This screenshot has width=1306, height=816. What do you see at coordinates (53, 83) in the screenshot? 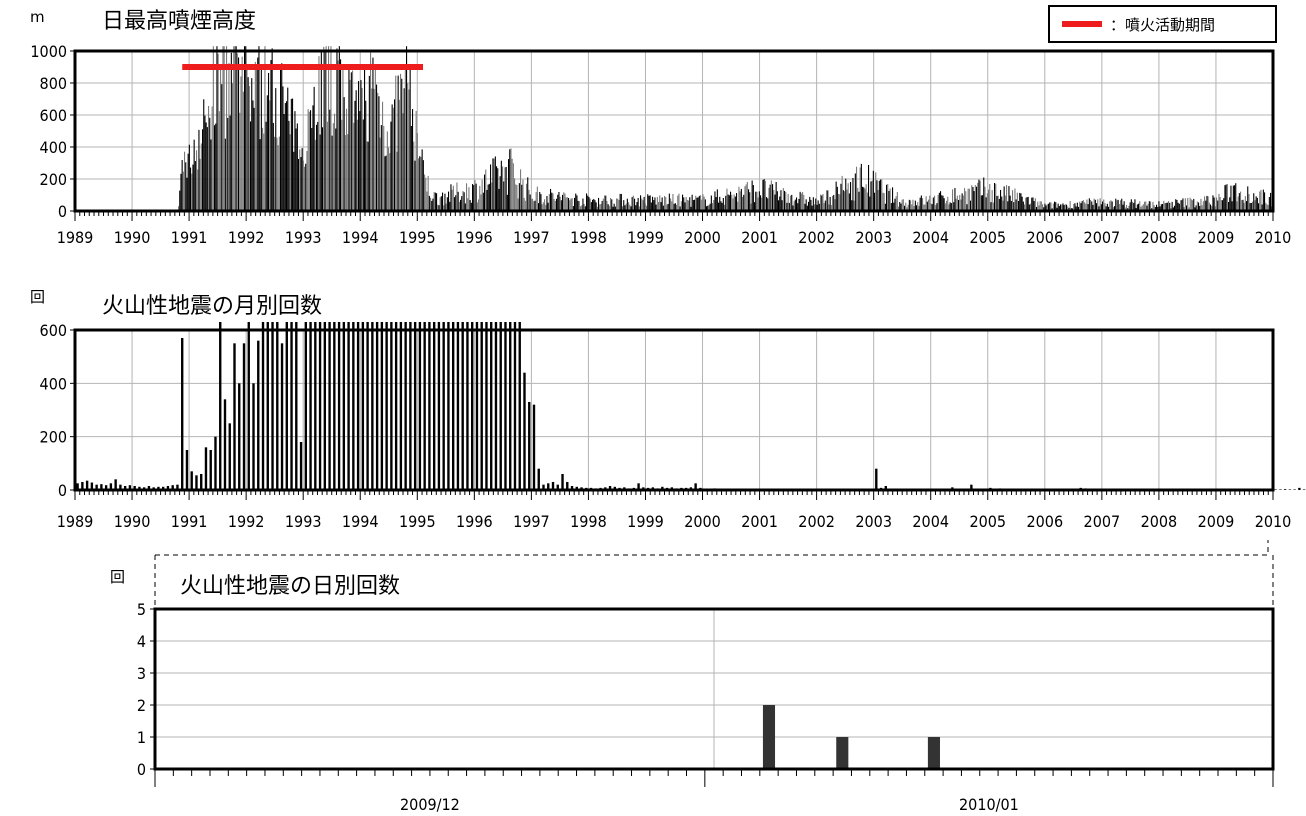
I see `plume-y-tick-label: 800` at bounding box center [53, 83].